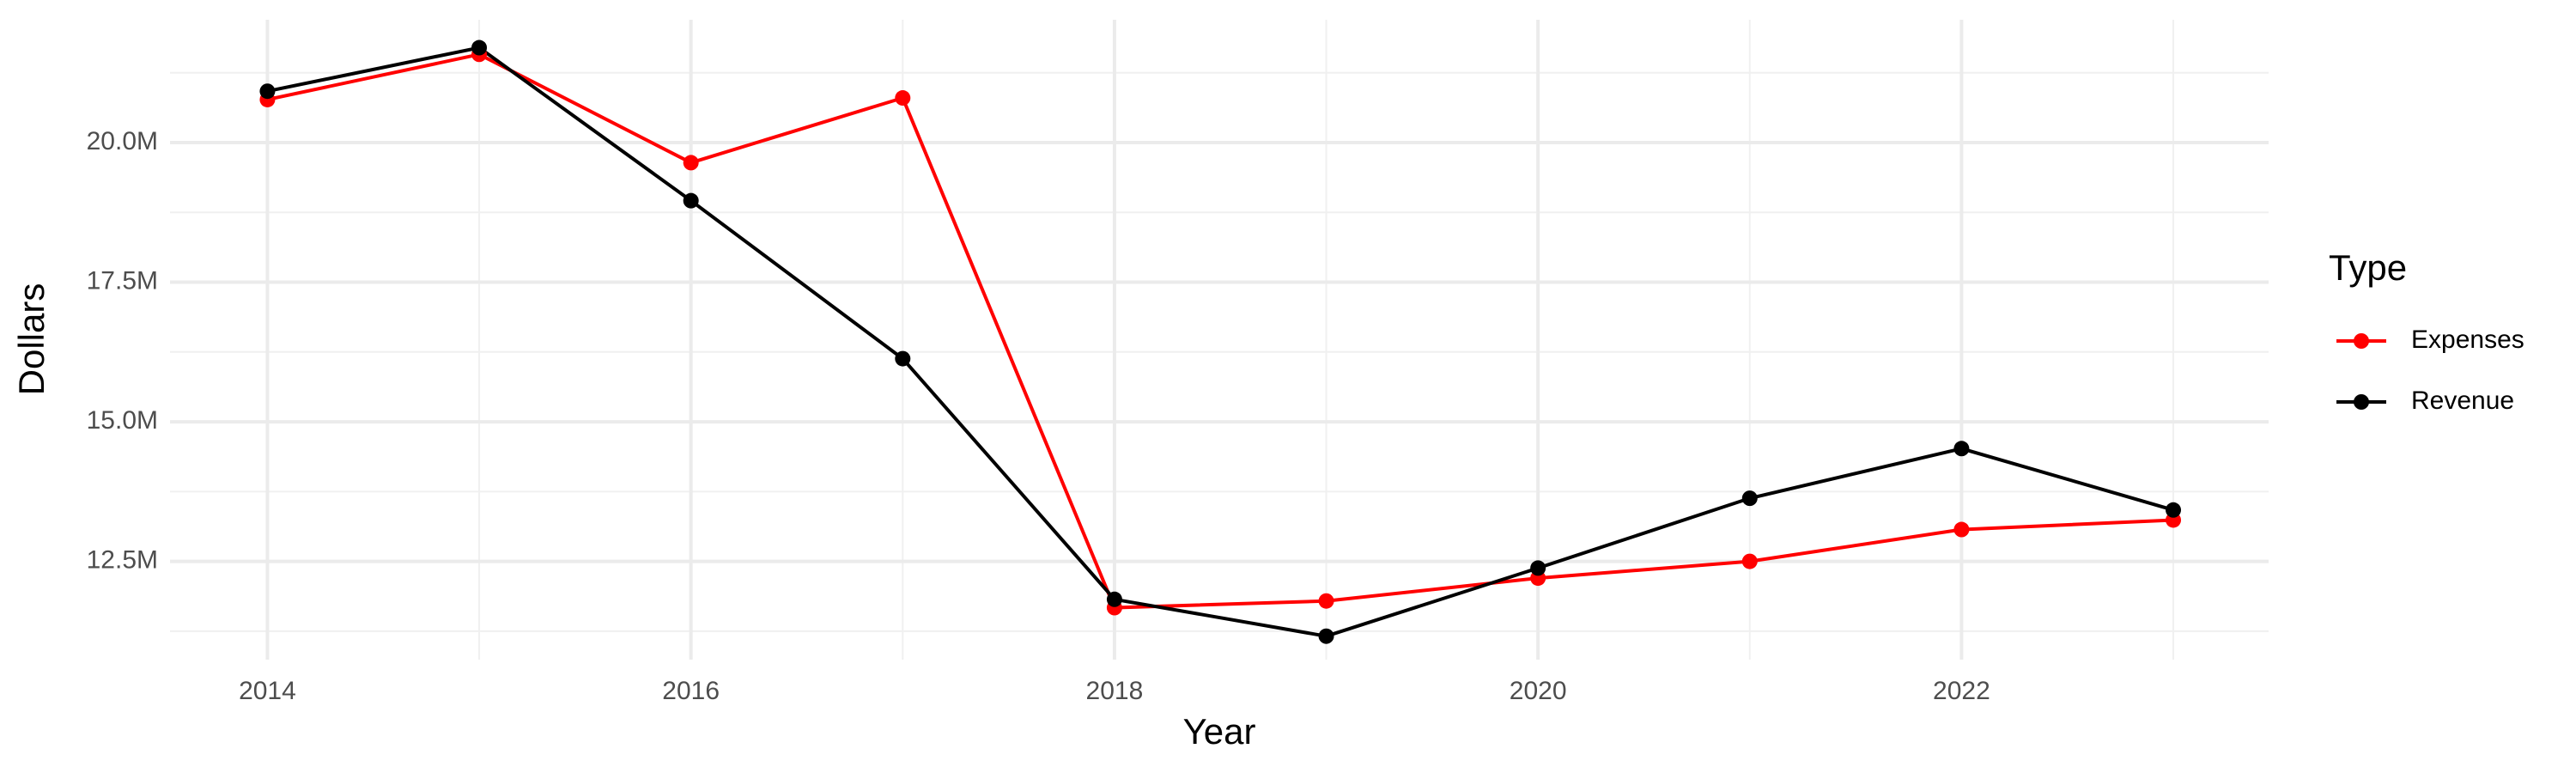 The width and height of the screenshot is (2576, 773). I want to click on legend-label: Revenue, so click(2463, 400).